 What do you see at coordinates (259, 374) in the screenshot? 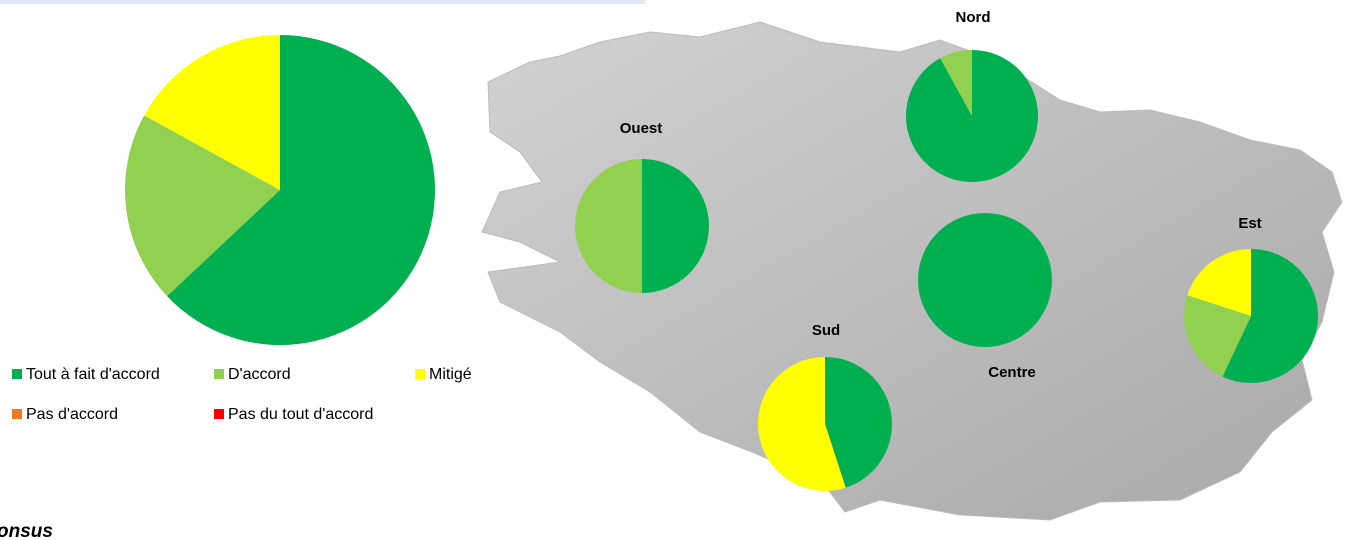
I see `legend-label: D'accord` at bounding box center [259, 374].